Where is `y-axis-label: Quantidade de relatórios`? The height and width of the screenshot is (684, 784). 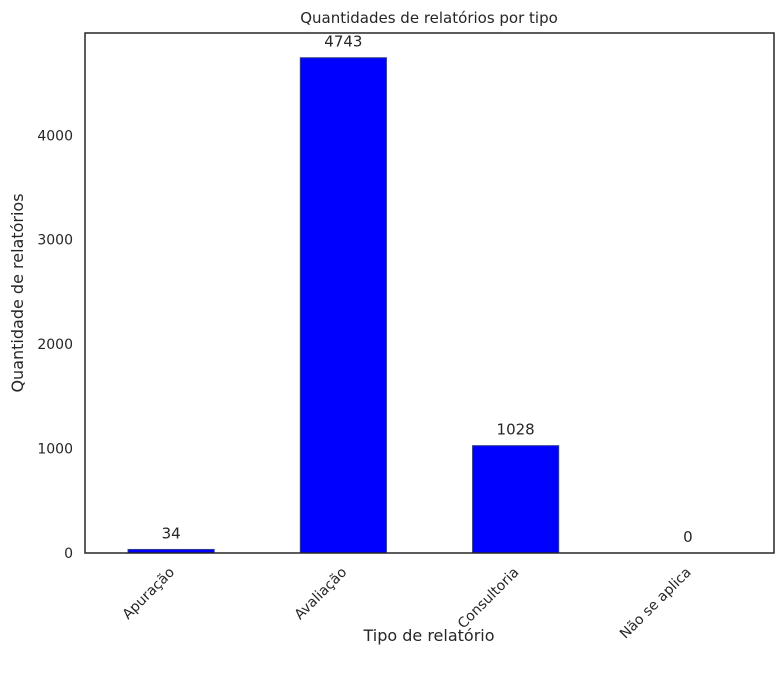 y-axis-label: Quantidade de relatórios is located at coordinates (17, 292).